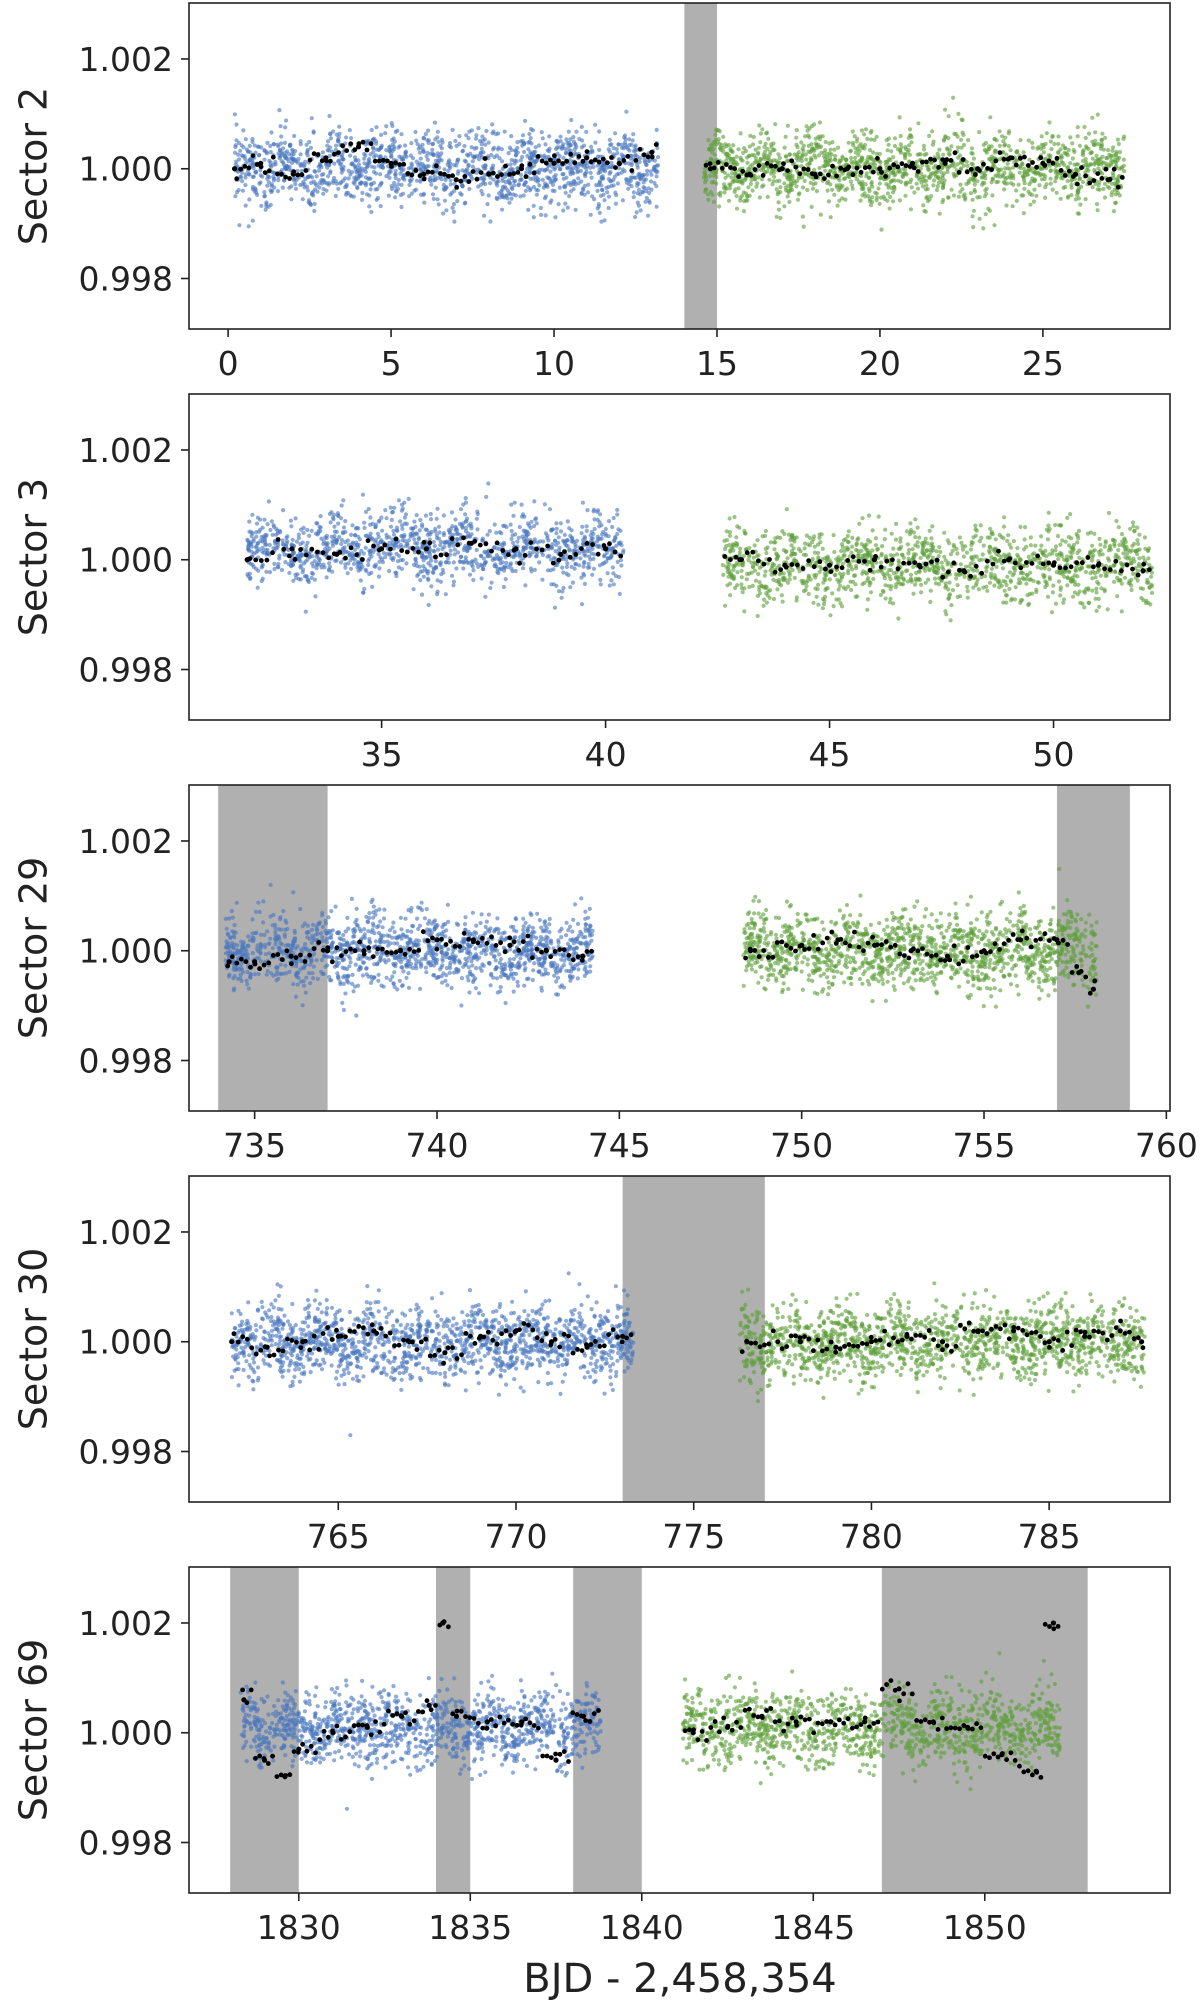  What do you see at coordinates (34, 166) in the screenshot?
I see `y-axis-label: Sector 2` at bounding box center [34, 166].